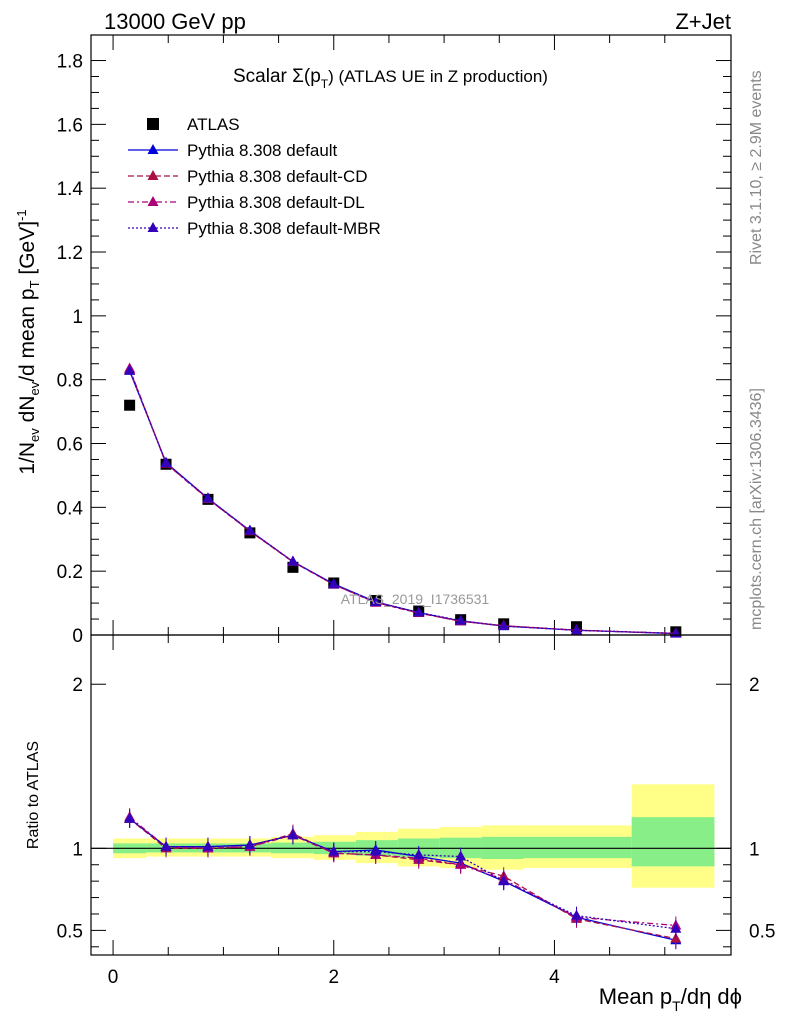 This screenshot has width=786, height=1024. I want to click on ylabel-c-sub: T, so click(34, 284).